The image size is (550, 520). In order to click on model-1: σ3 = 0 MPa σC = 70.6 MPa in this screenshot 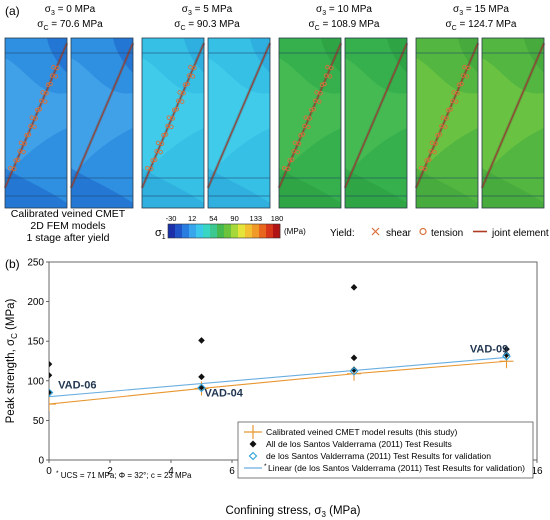, I will do `click(69, 106)`.